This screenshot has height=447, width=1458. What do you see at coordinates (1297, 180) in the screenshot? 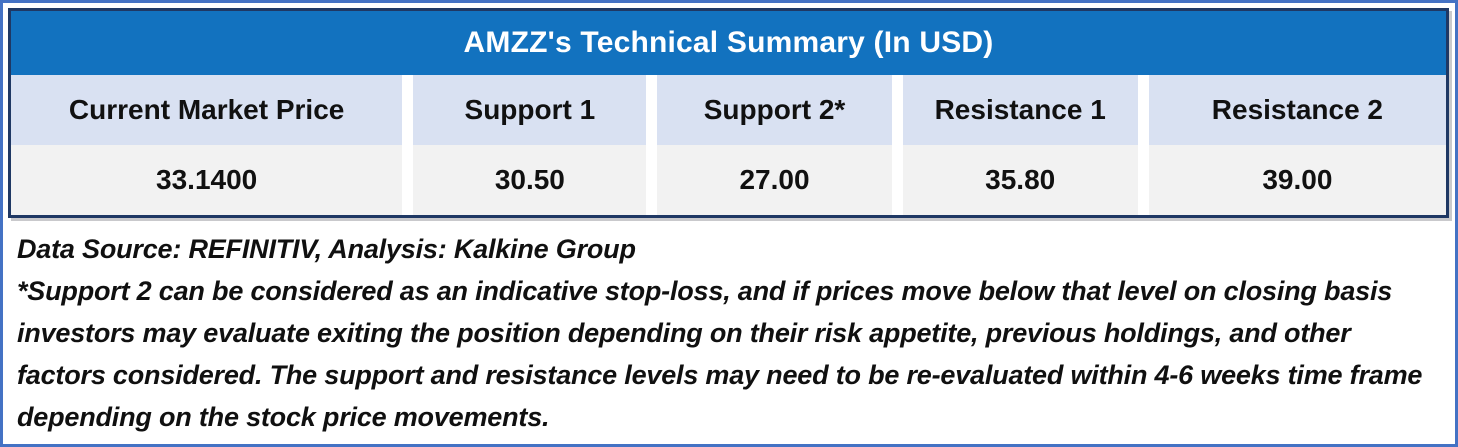
I see `value-resistance-2: 39.00` at bounding box center [1297, 180].